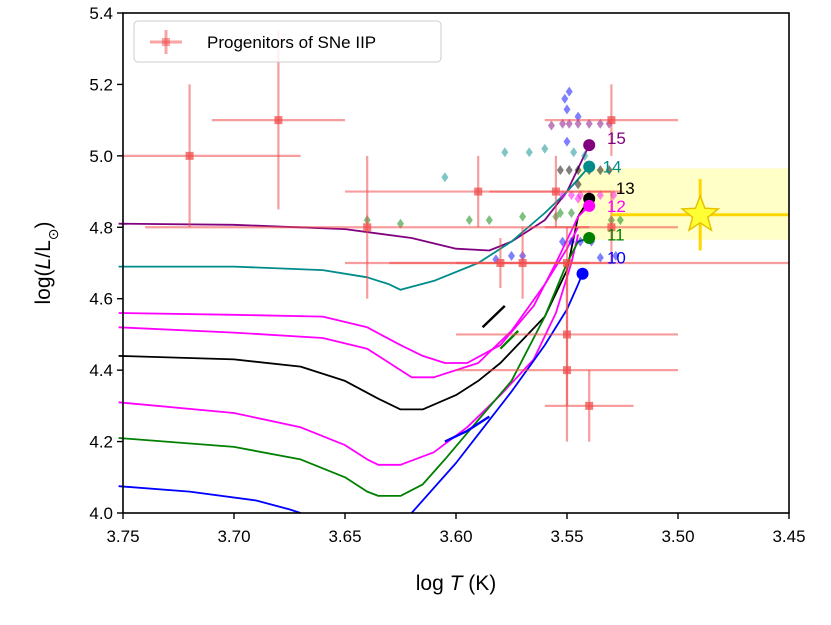 This screenshot has height=625, width=831. I want to click on track-14-endpoint, so click(589, 166).